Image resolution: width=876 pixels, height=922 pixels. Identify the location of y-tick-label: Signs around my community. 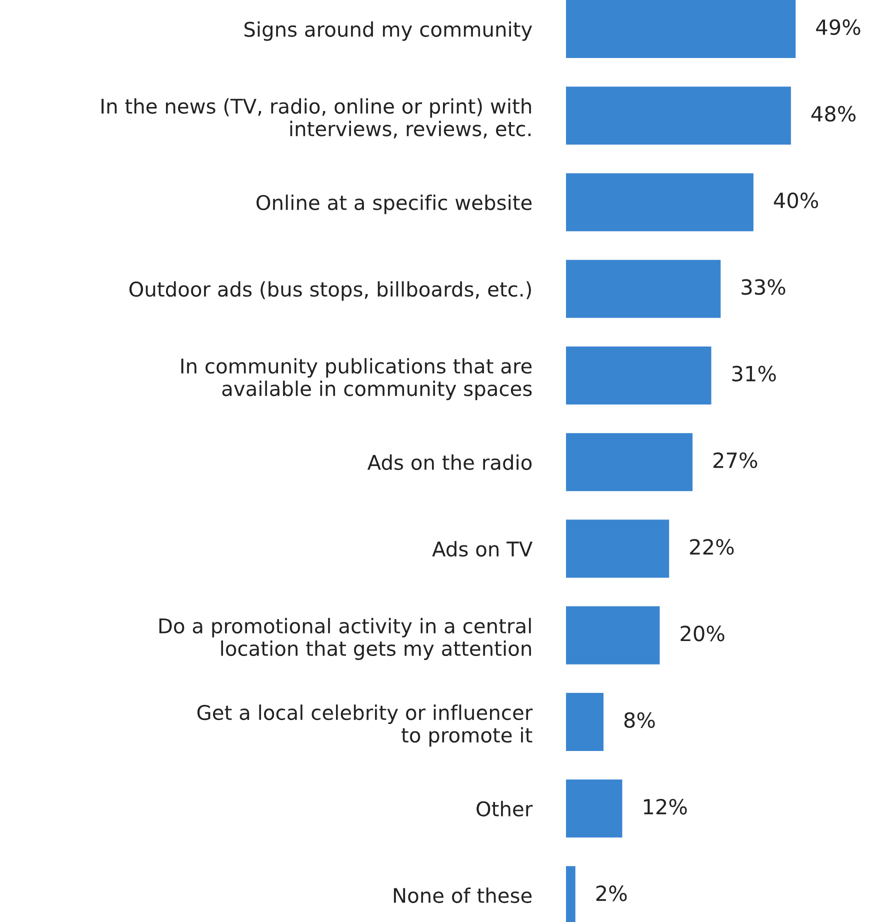
(388, 31).